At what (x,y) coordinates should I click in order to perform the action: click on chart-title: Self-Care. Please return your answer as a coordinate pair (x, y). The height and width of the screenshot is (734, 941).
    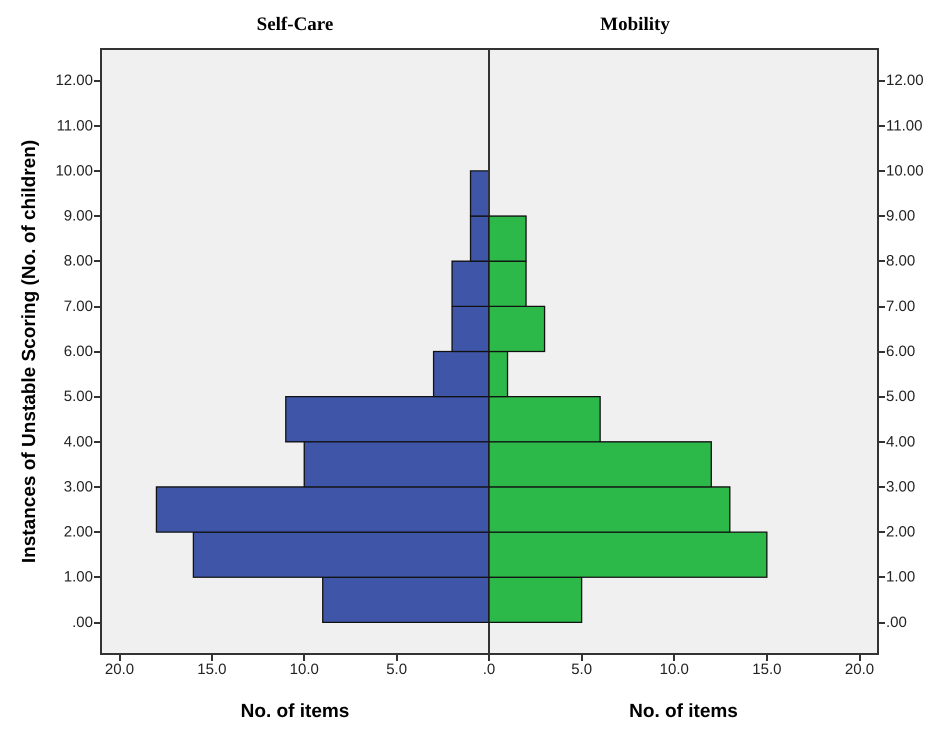
    Looking at the image, I should click on (295, 24).